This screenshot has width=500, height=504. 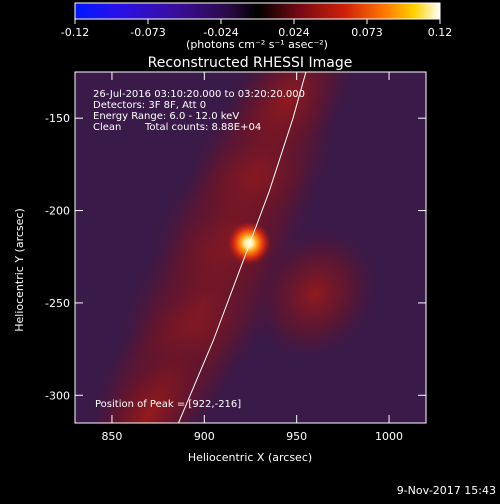 What do you see at coordinates (57, 303) in the screenshot?
I see `y-tick-label: -250` at bounding box center [57, 303].